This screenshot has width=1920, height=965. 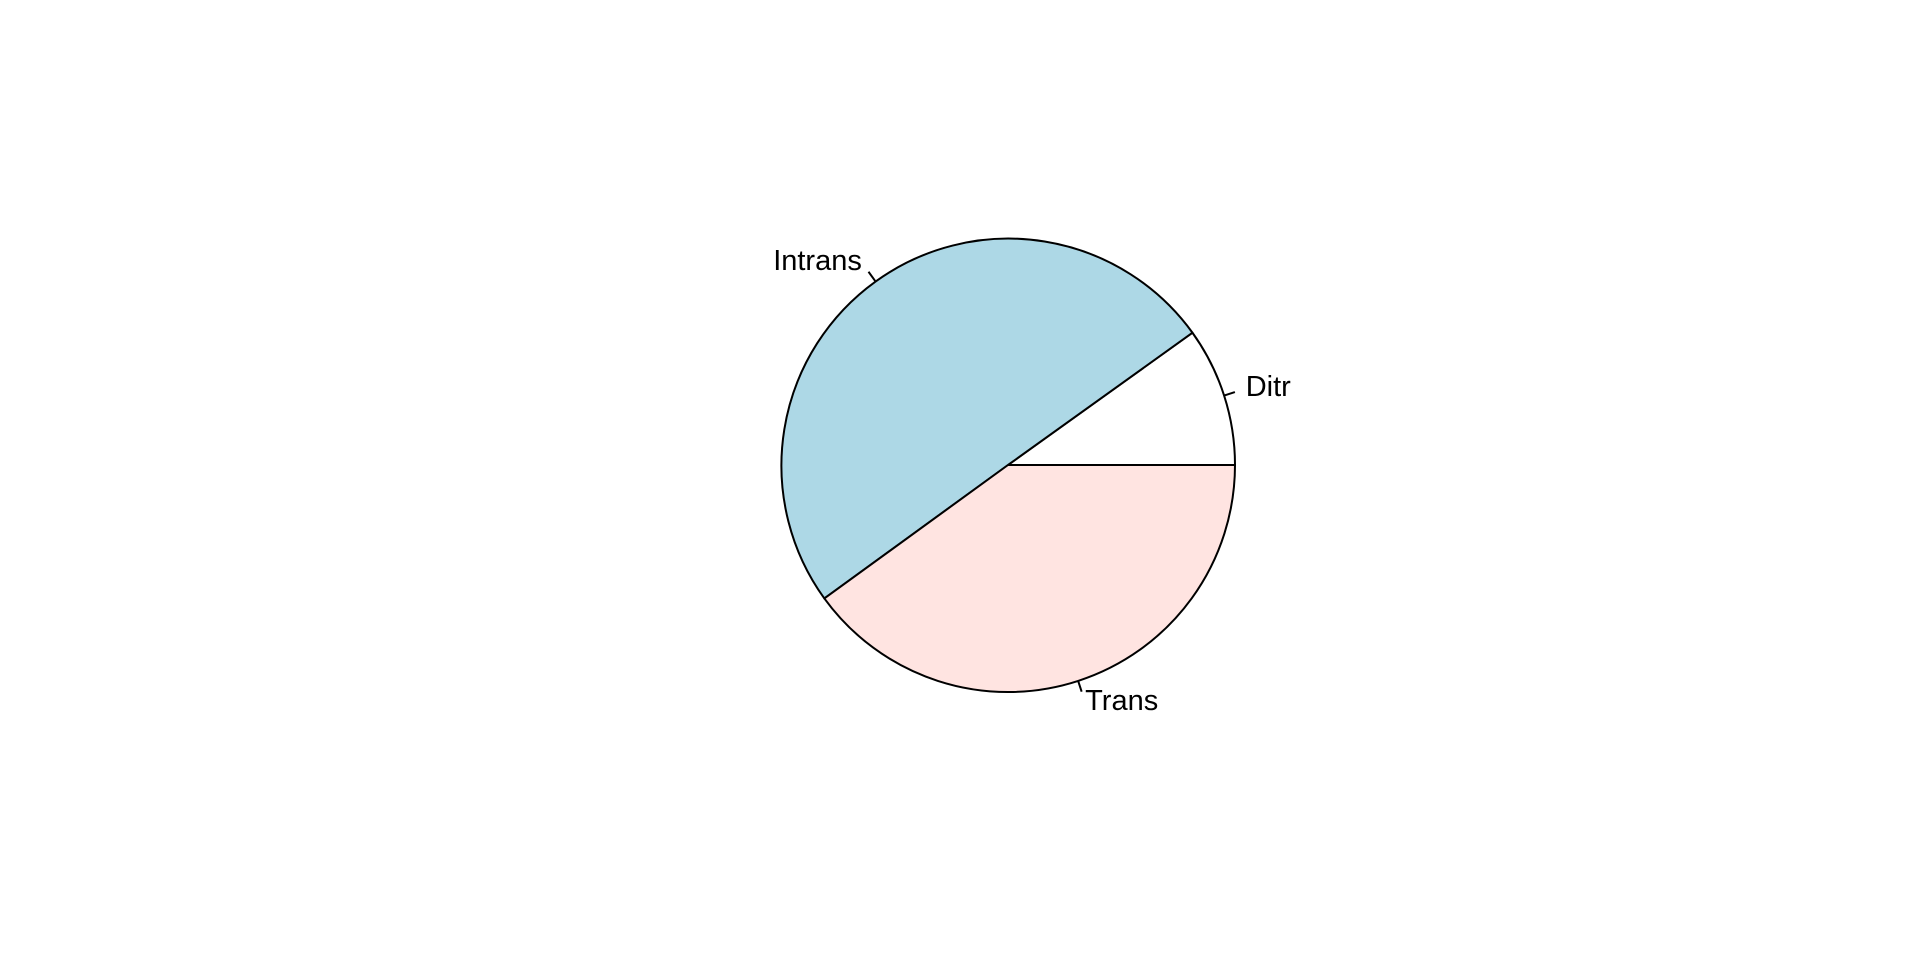 I want to click on pie-slices, so click(x=1008, y=465).